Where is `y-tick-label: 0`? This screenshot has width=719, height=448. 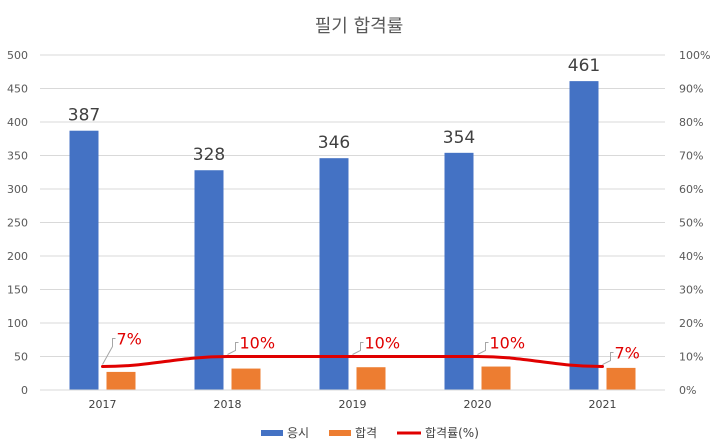 y-tick-label: 0 is located at coordinates (24, 390).